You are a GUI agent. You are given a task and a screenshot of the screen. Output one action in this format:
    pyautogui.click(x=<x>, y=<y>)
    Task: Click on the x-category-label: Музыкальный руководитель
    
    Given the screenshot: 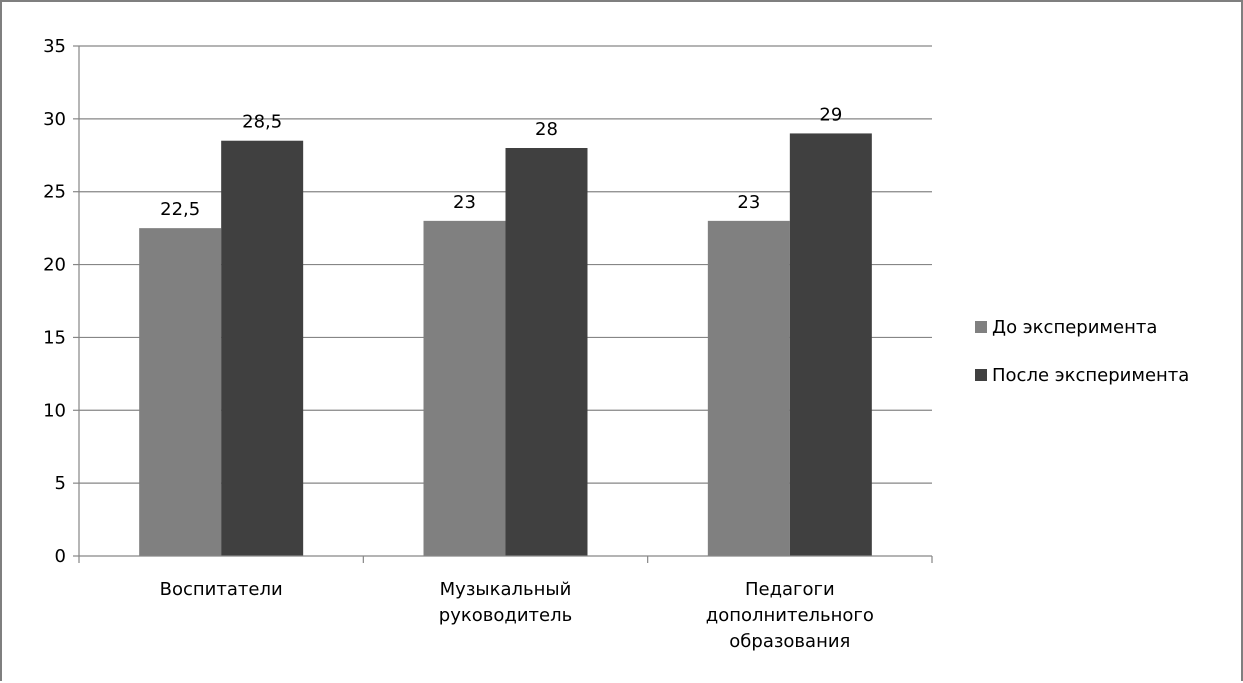 What is the action you would take?
    pyautogui.click(x=505, y=602)
    